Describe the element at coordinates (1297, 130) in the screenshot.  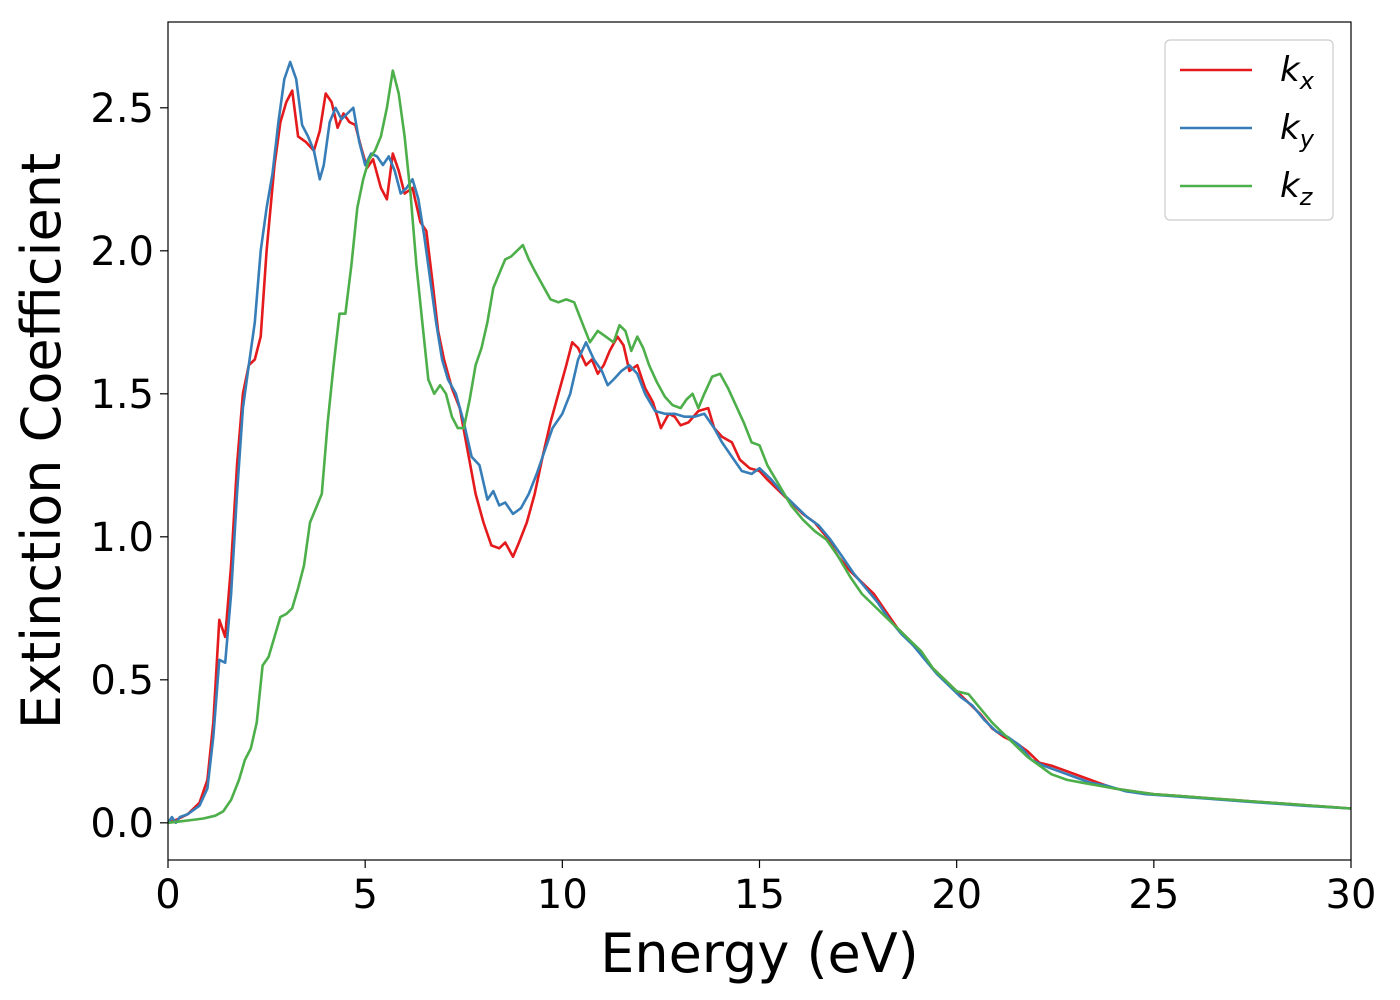
I see `legend-label-ky: ky` at that location.